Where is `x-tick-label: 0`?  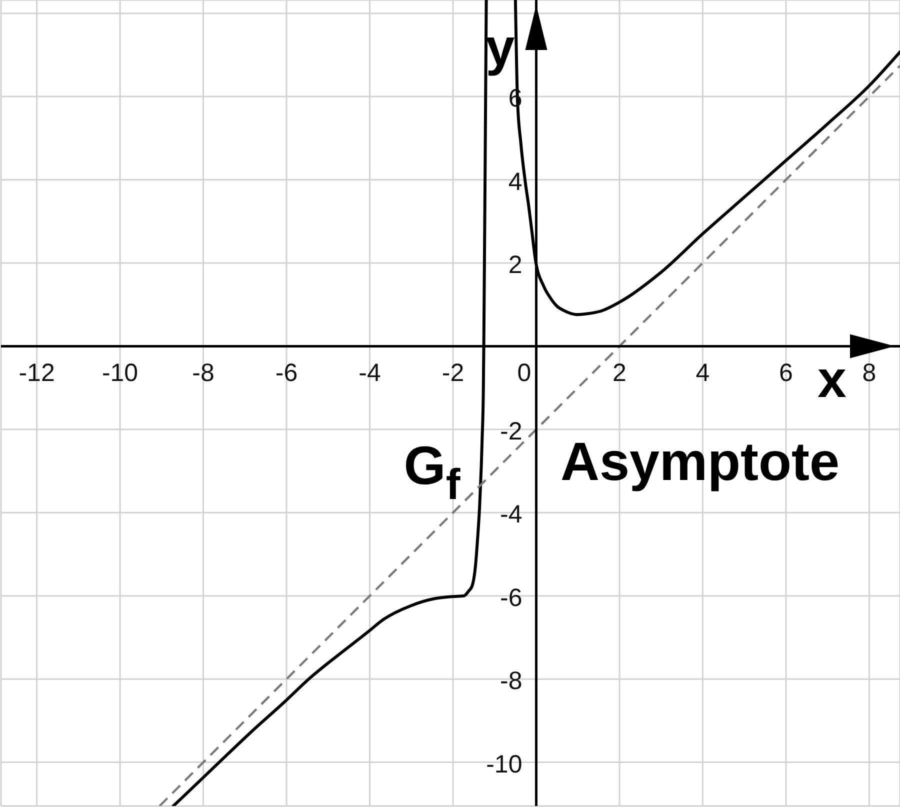 x-tick-label: 0 is located at coordinates (524, 373).